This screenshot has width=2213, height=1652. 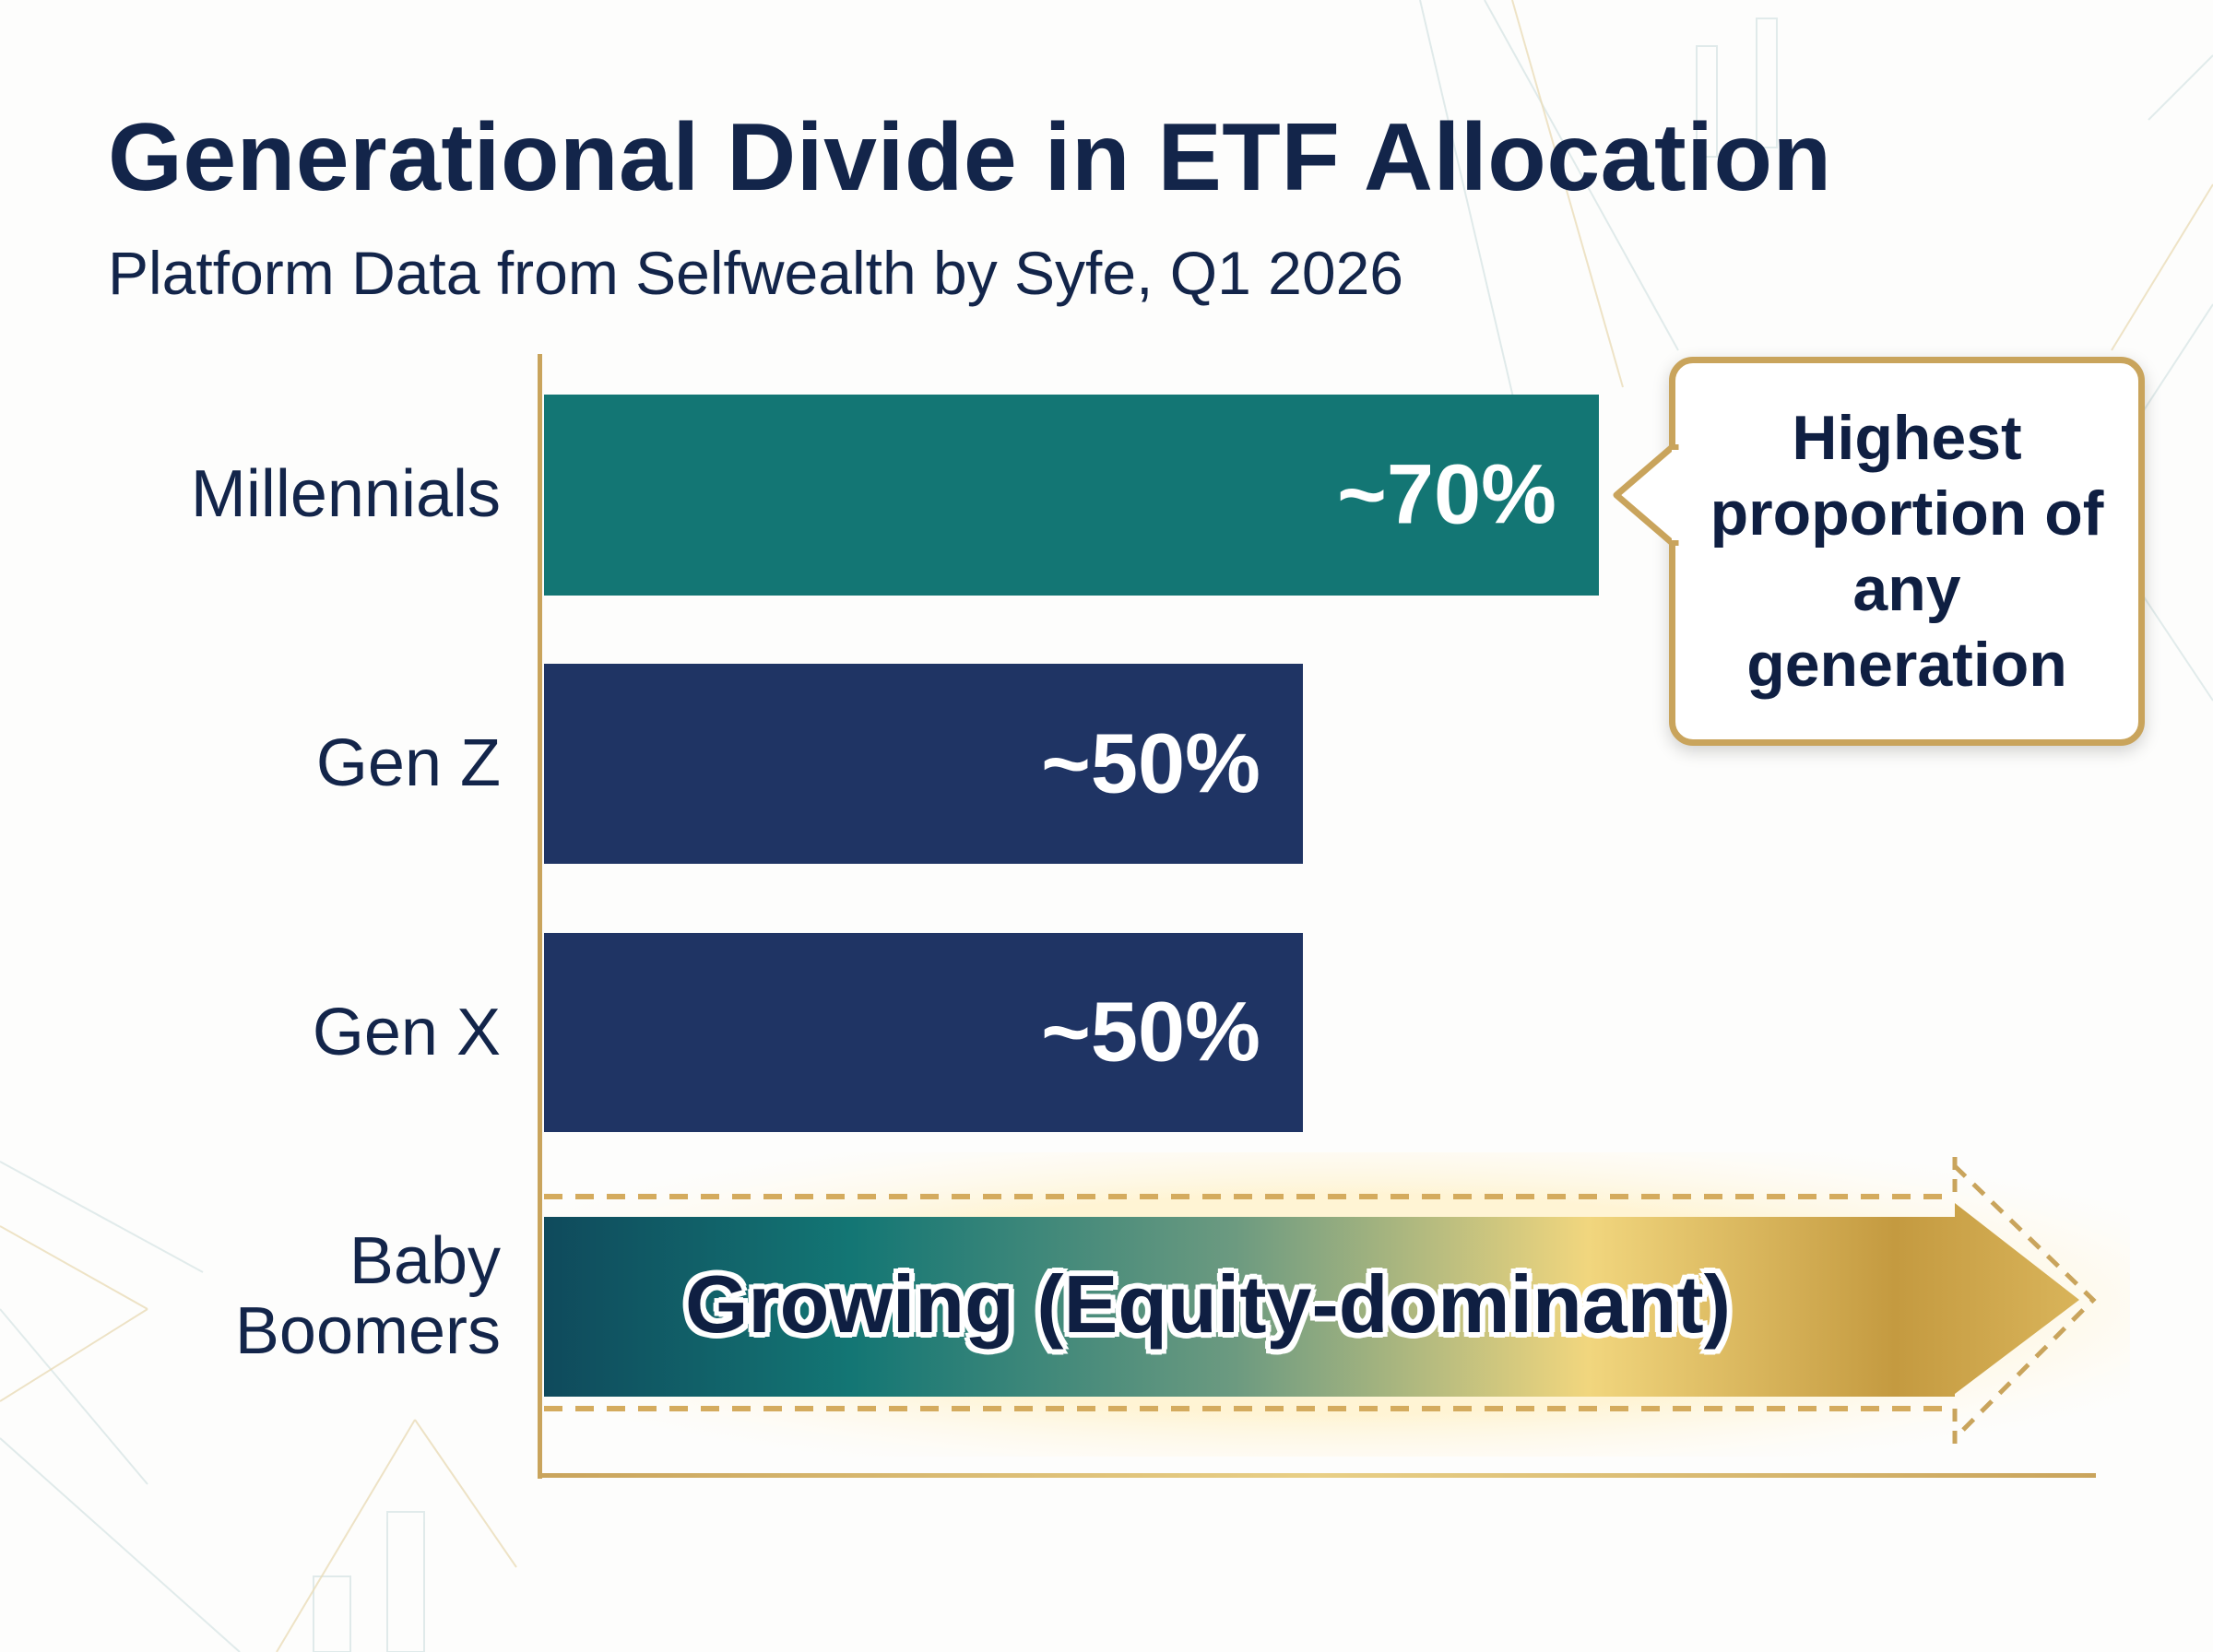 I want to click on category-label-baby-boomers-line1: Baby, so click(x=425, y=1261).